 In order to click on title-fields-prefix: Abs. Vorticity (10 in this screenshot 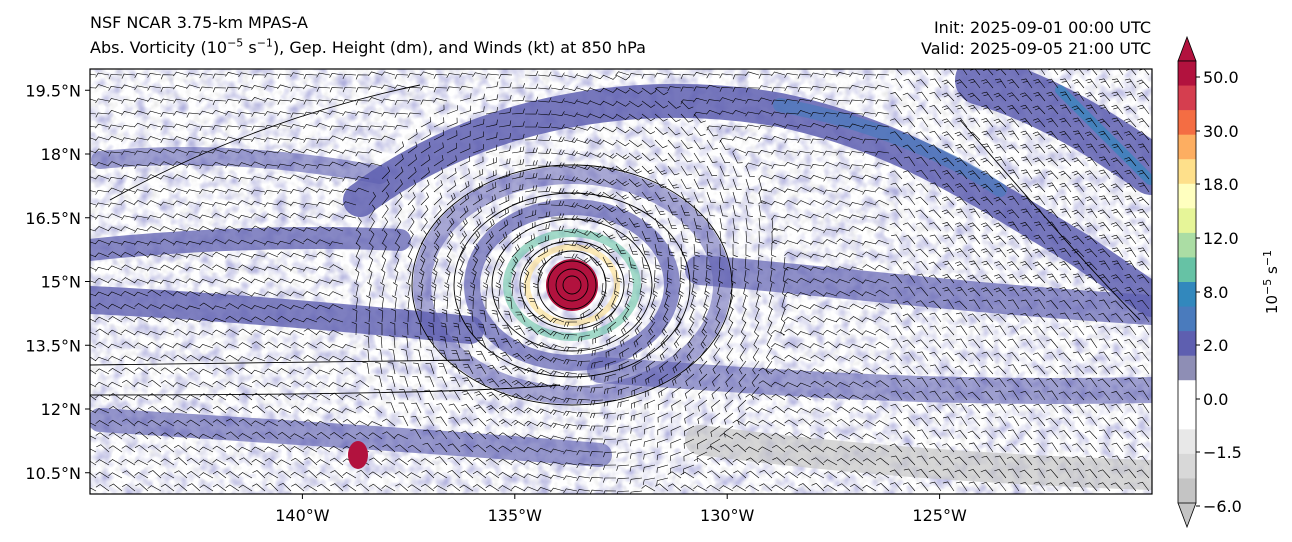, I will do `click(159, 47)`.